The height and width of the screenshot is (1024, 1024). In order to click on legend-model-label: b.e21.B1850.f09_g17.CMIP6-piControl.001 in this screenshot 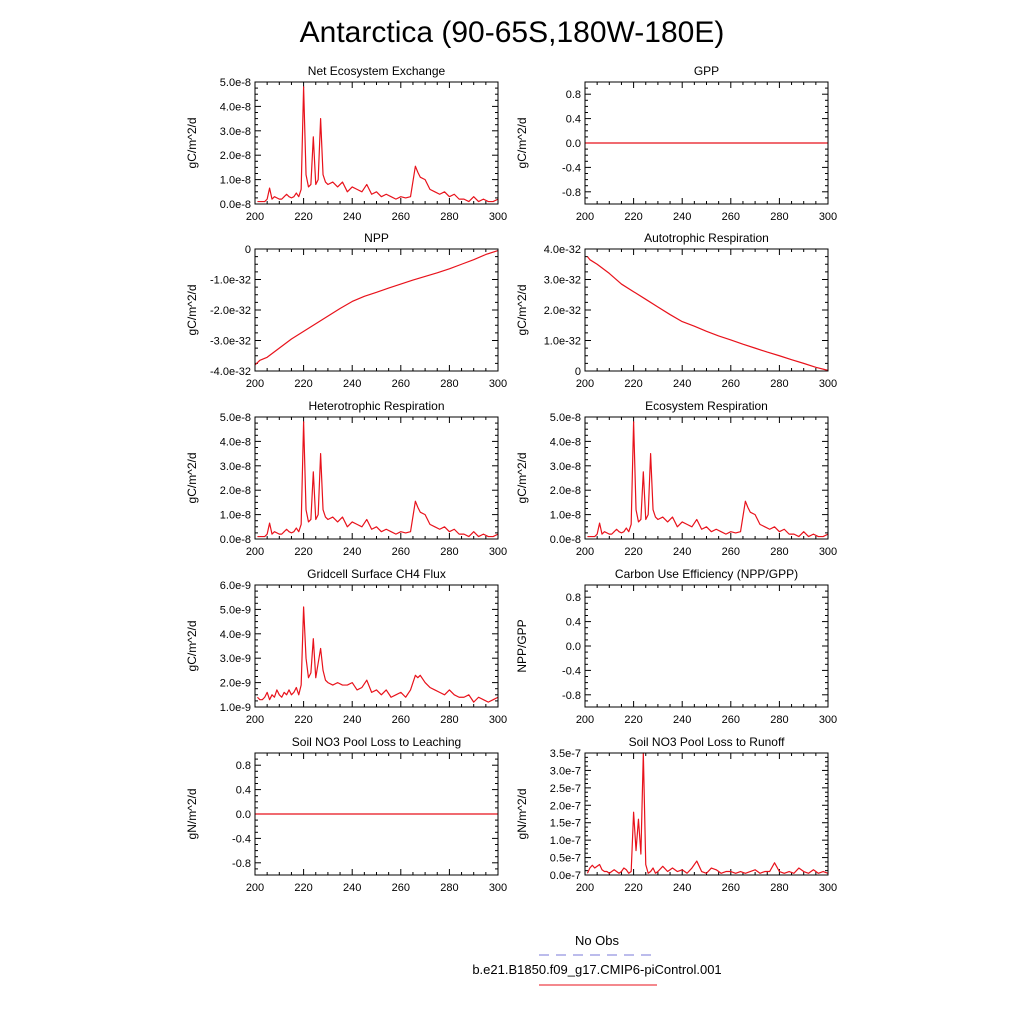, I will do `click(596, 969)`.